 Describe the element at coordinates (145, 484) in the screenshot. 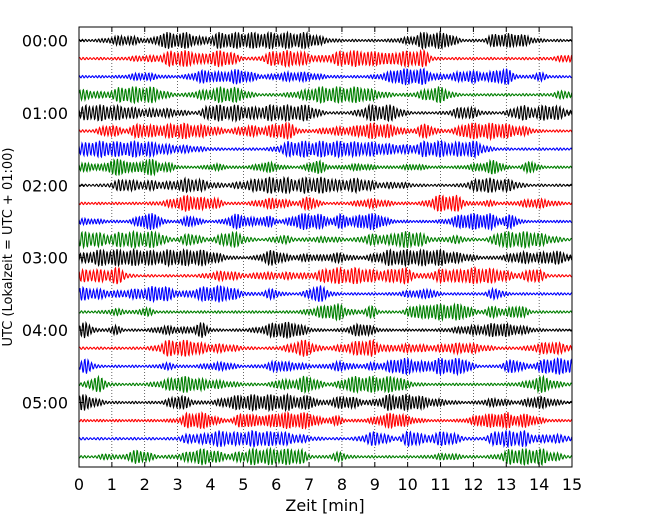

I see `x-tick-label: 2` at that location.